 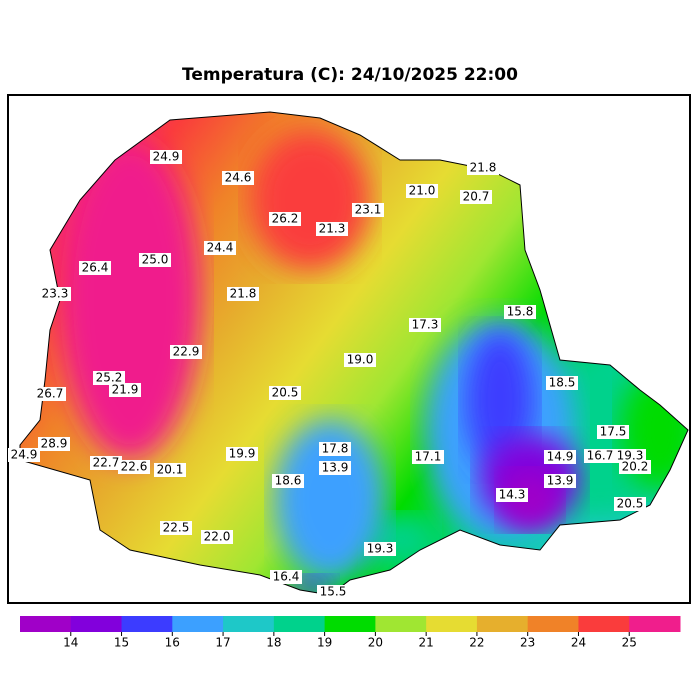 I want to click on station-value: 26.2, so click(x=285, y=219).